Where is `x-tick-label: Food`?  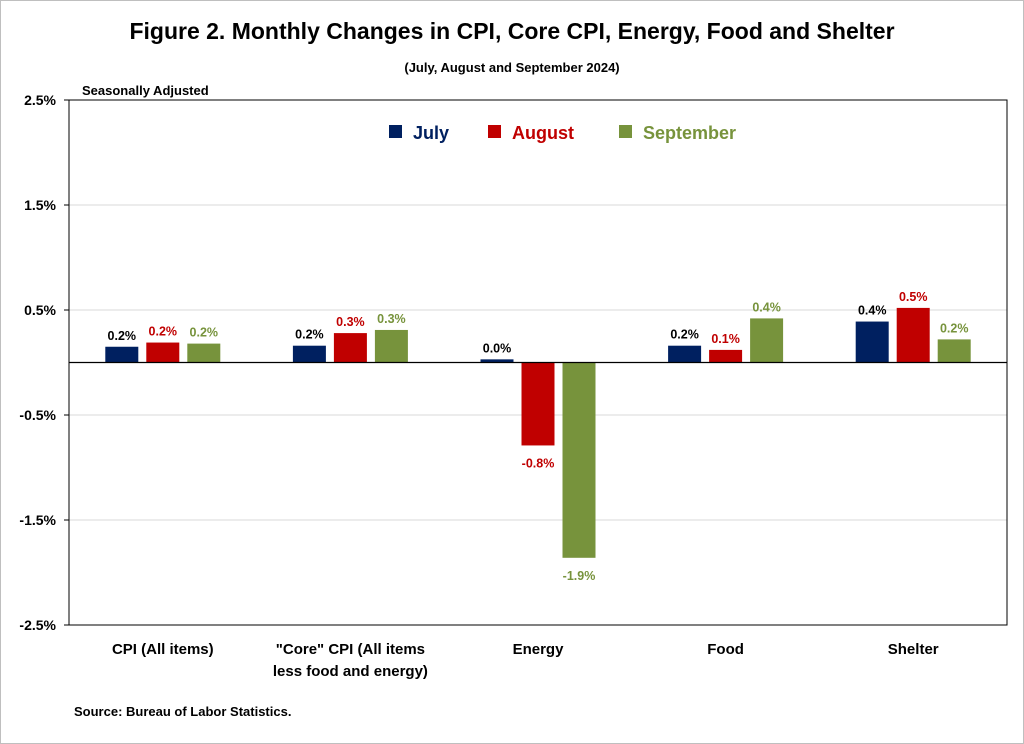 x-tick-label: Food is located at coordinates (725, 649).